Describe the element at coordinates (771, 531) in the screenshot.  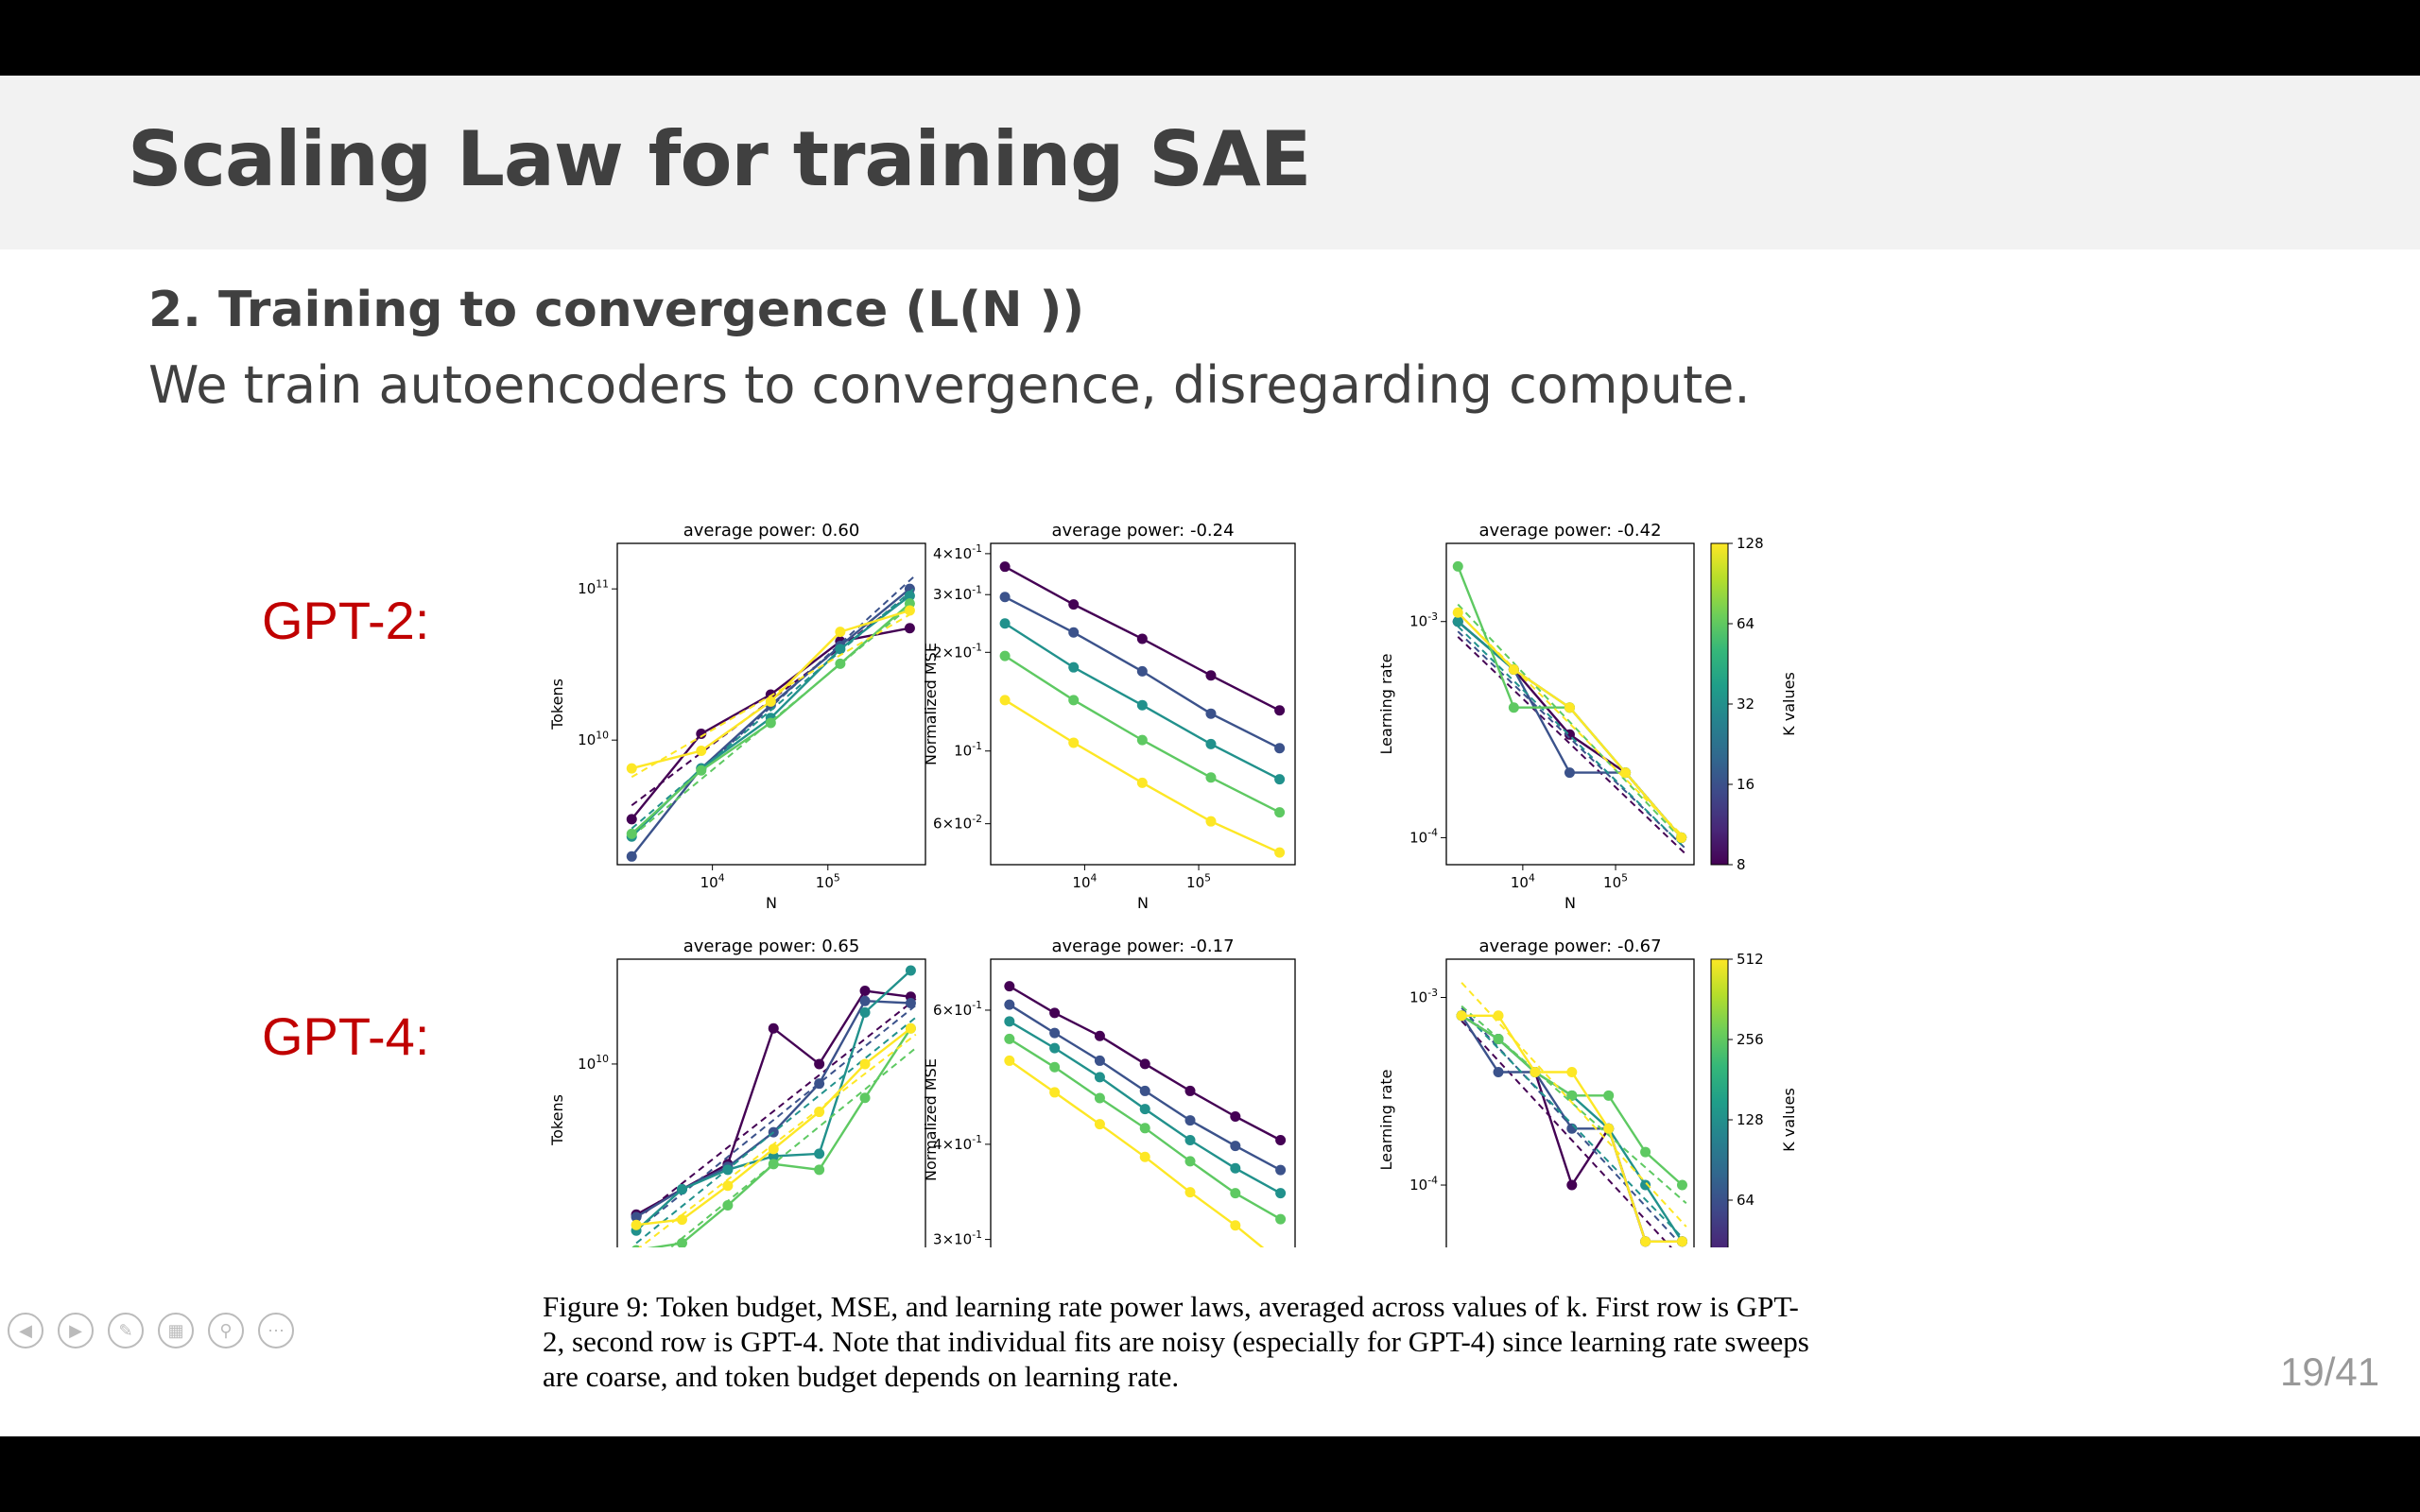
I see `chart-title: average power: 0.60` at that location.